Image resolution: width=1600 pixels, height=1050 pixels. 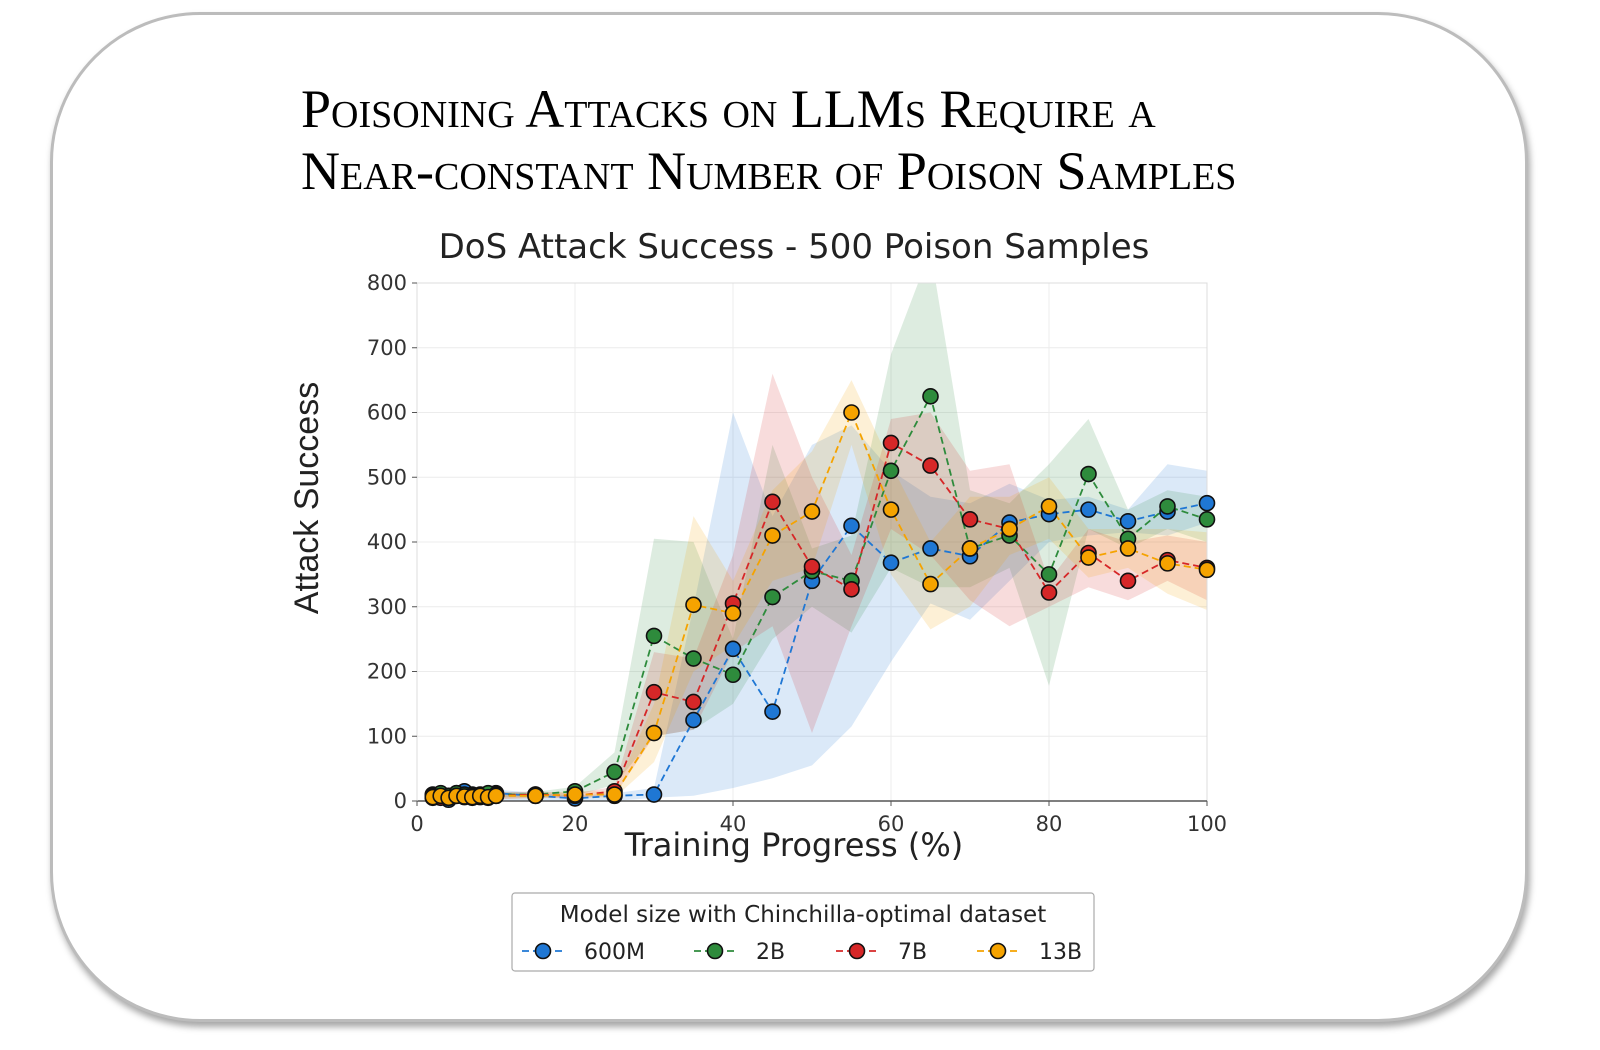 What do you see at coordinates (770, 952) in the screenshot?
I see `legend-label: 2B` at bounding box center [770, 952].